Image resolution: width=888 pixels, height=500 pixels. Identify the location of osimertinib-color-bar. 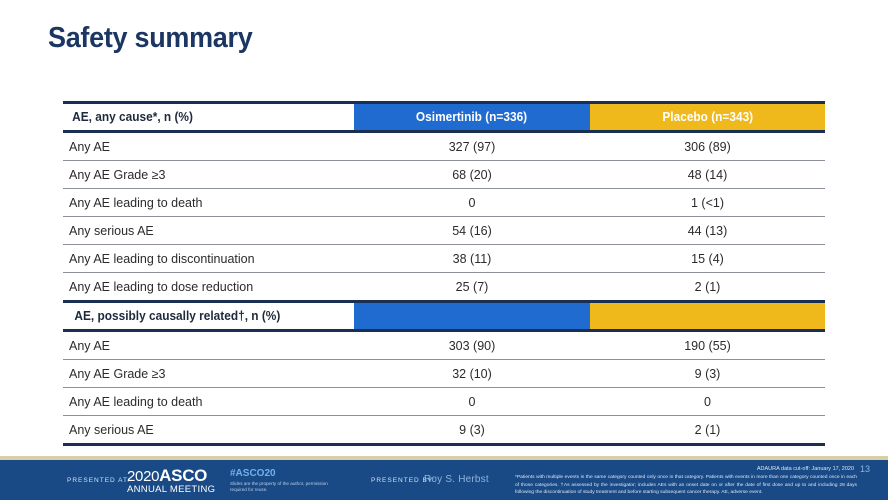
(472, 316).